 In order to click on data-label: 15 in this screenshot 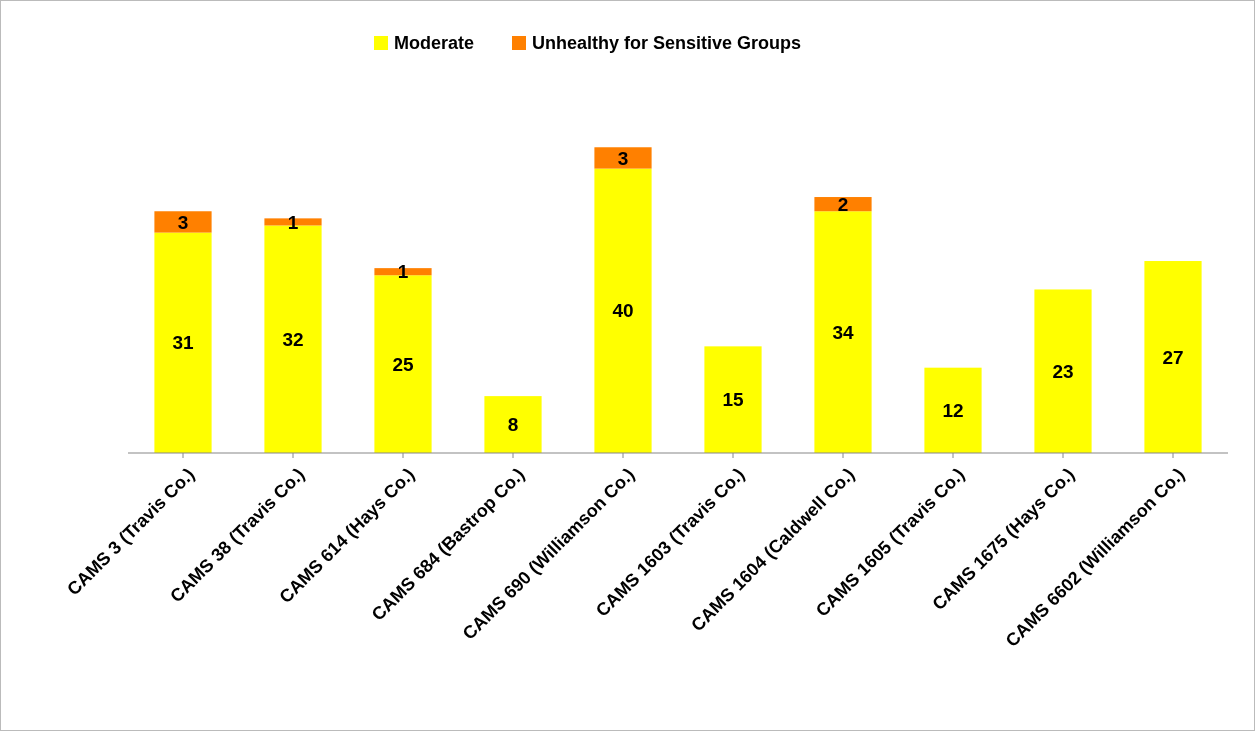, I will do `click(733, 400)`.